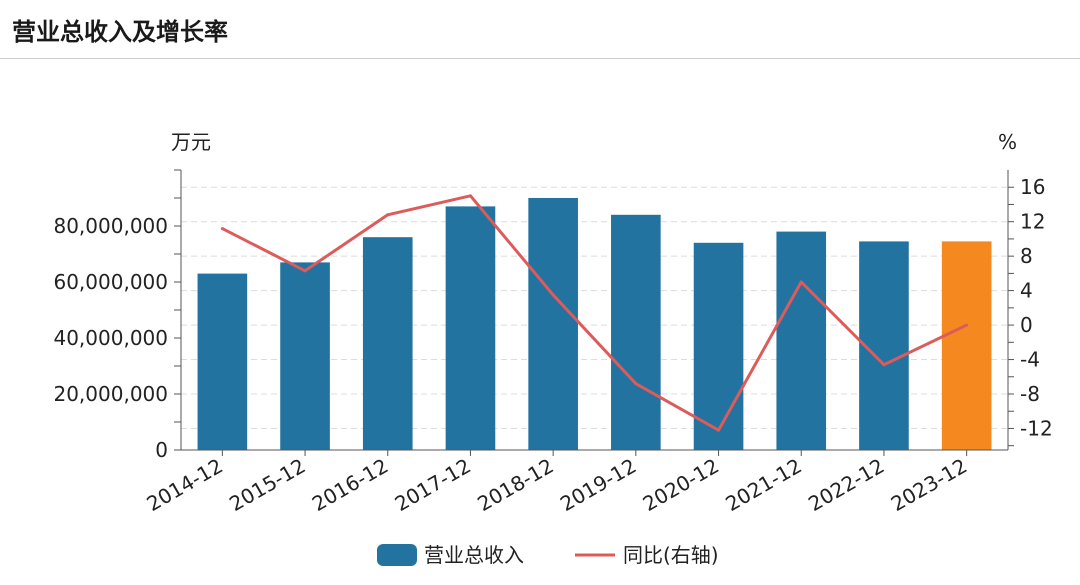  I want to click on right-tick-label: -4, so click(1030, 360).